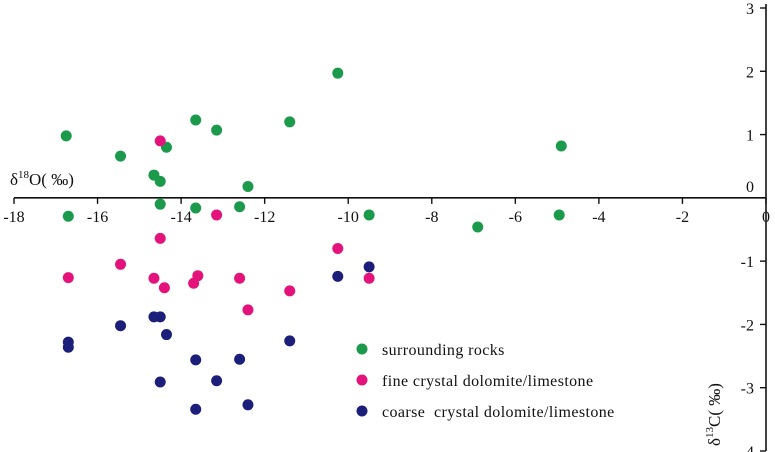 This screenshot has height=452, width=775. I want to click on y-axis-title-base: δ, so click(714, 442).